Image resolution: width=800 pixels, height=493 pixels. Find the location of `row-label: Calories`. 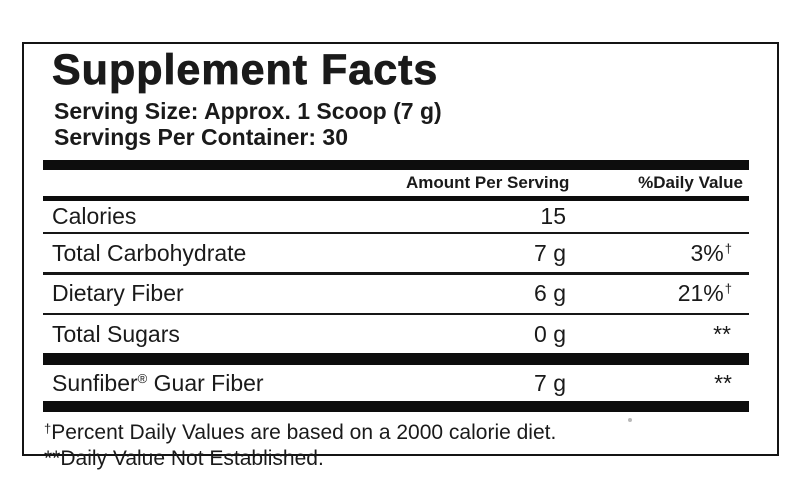

row-label: Calories is located at coordinates (94, 215).